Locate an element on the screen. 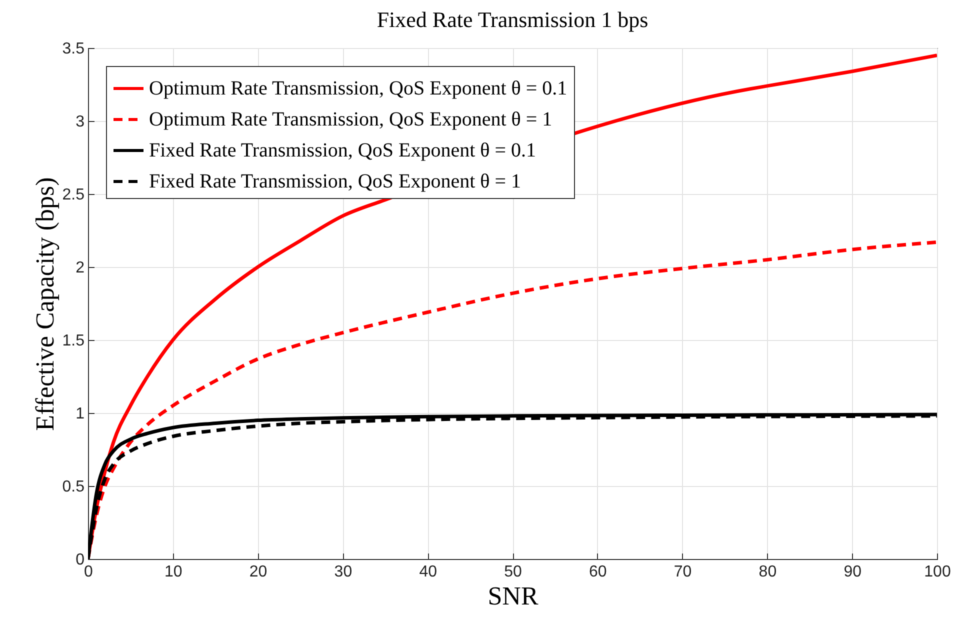  x-tick-label: 40 is located at coordinates (428, 572).